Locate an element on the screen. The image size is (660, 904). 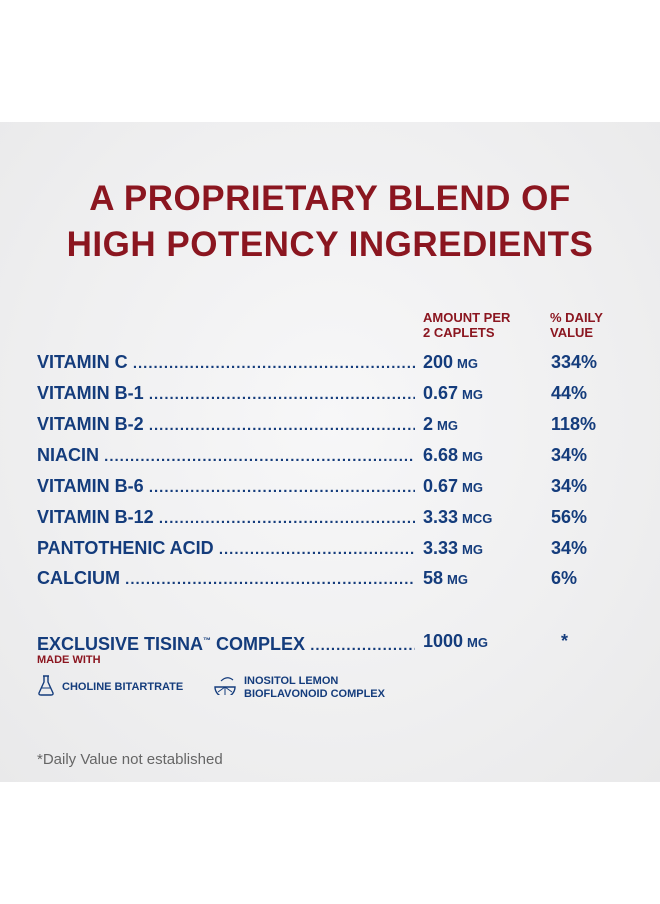
amount-value: 200 is located at coordinates (438, 362).